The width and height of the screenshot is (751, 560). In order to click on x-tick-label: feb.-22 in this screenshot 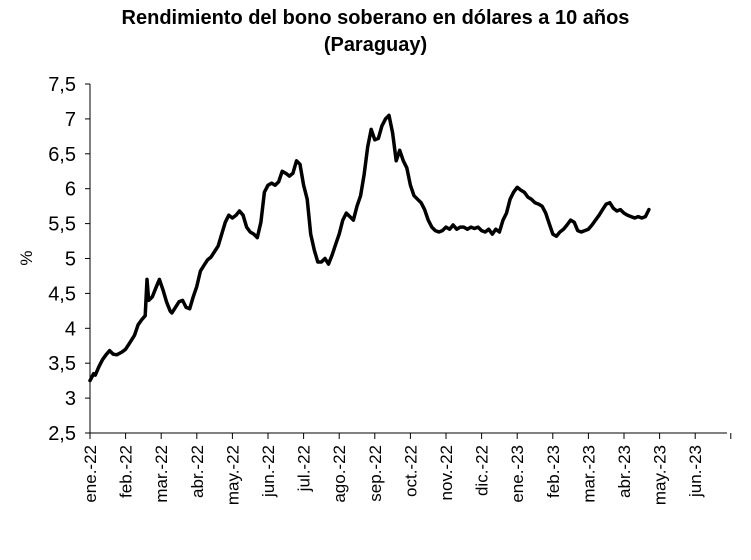, I will do `click(126, 471)`.